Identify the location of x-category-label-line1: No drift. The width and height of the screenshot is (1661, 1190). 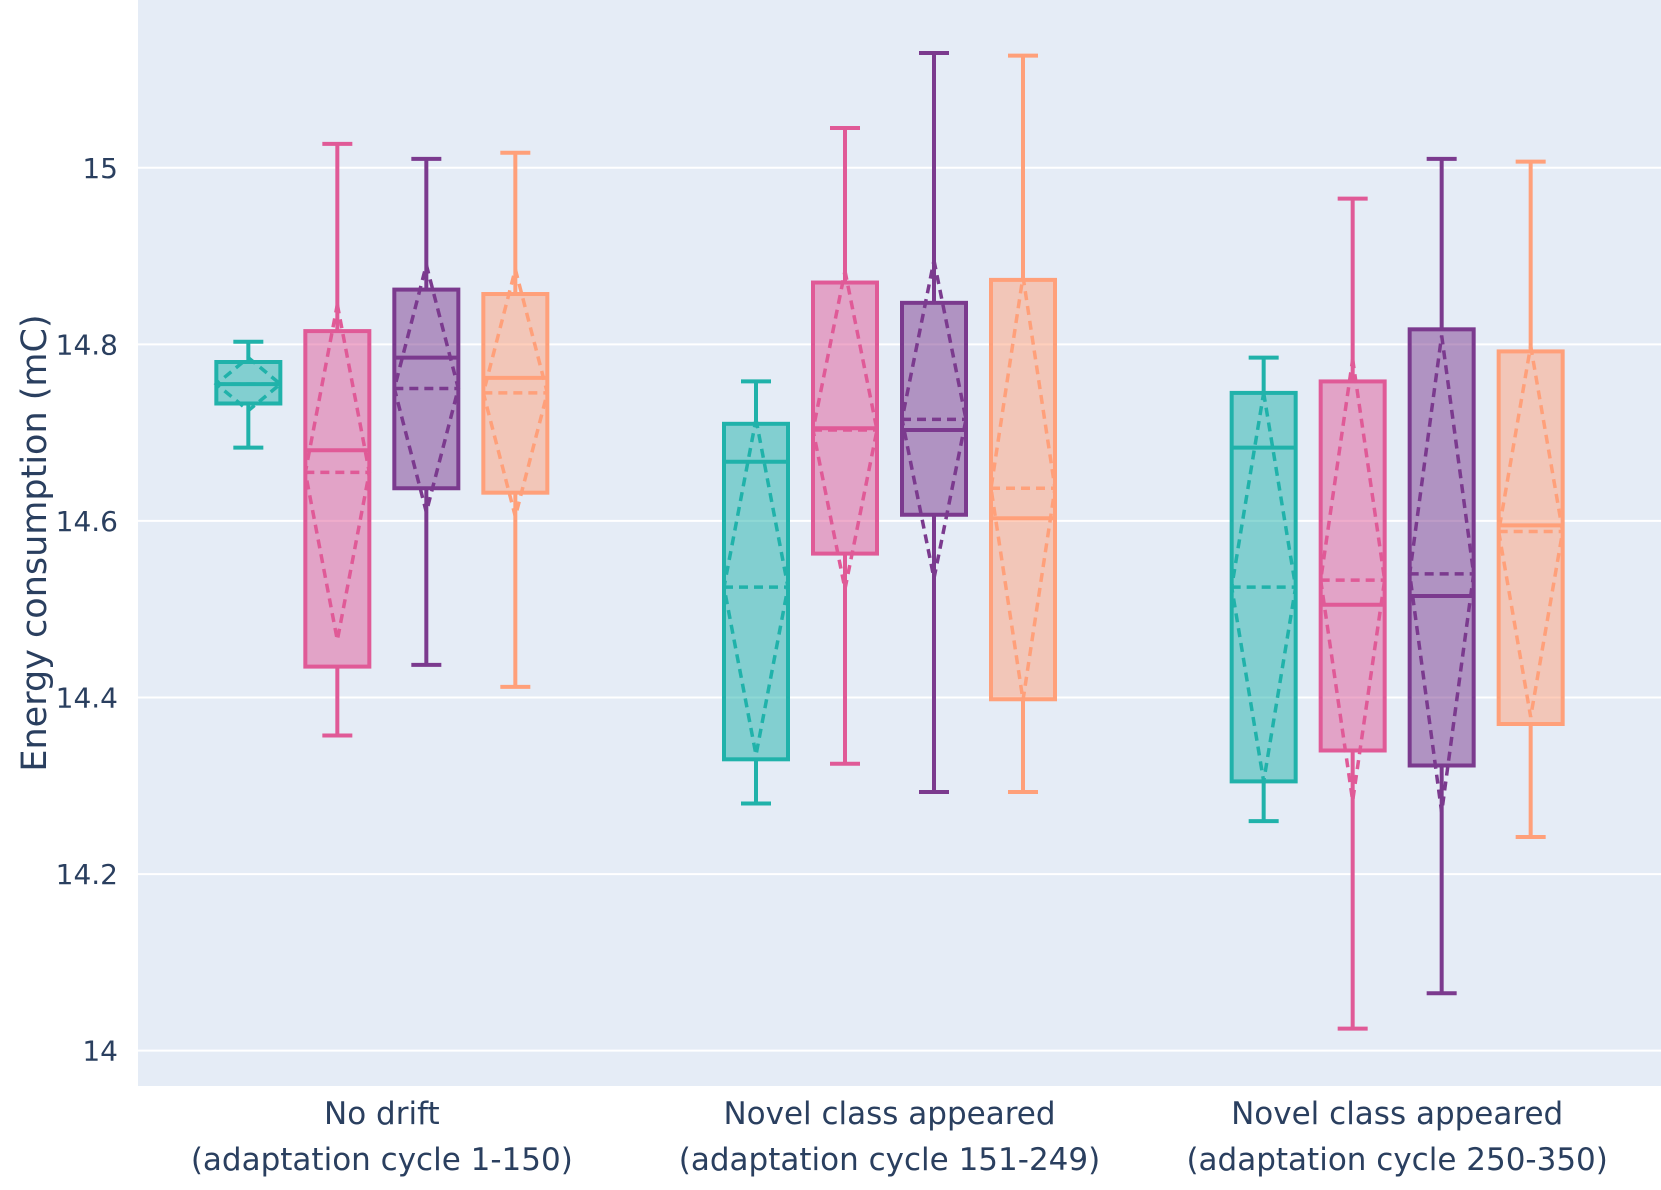
(382, 1114).